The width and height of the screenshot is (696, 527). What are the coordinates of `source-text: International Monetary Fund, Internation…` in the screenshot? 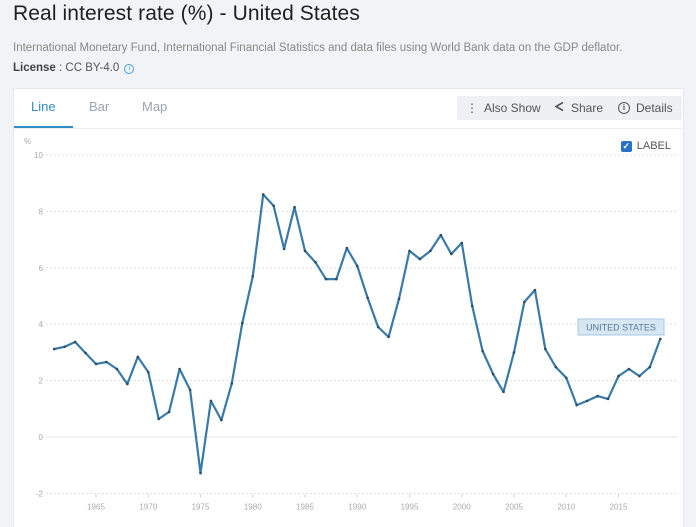 It's located at (318, 48).